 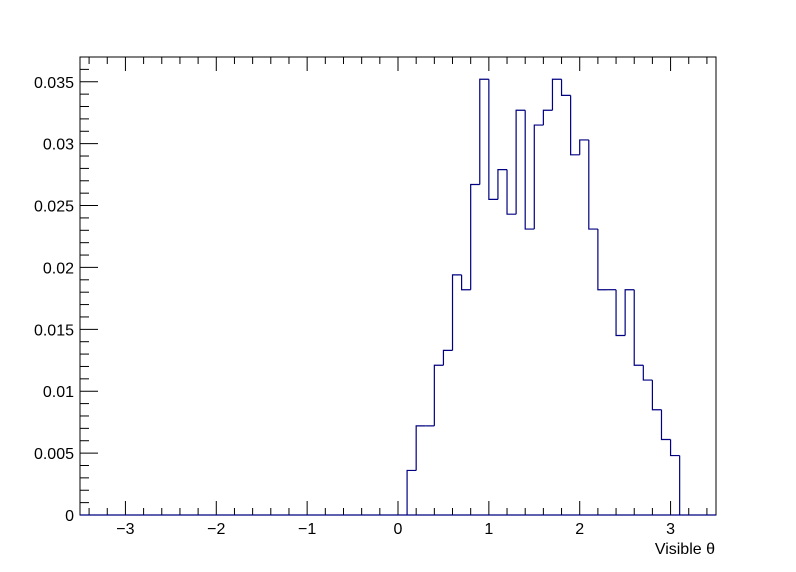 I want to click on x-axis-label: Visible θ, so click(x=685, y=549).